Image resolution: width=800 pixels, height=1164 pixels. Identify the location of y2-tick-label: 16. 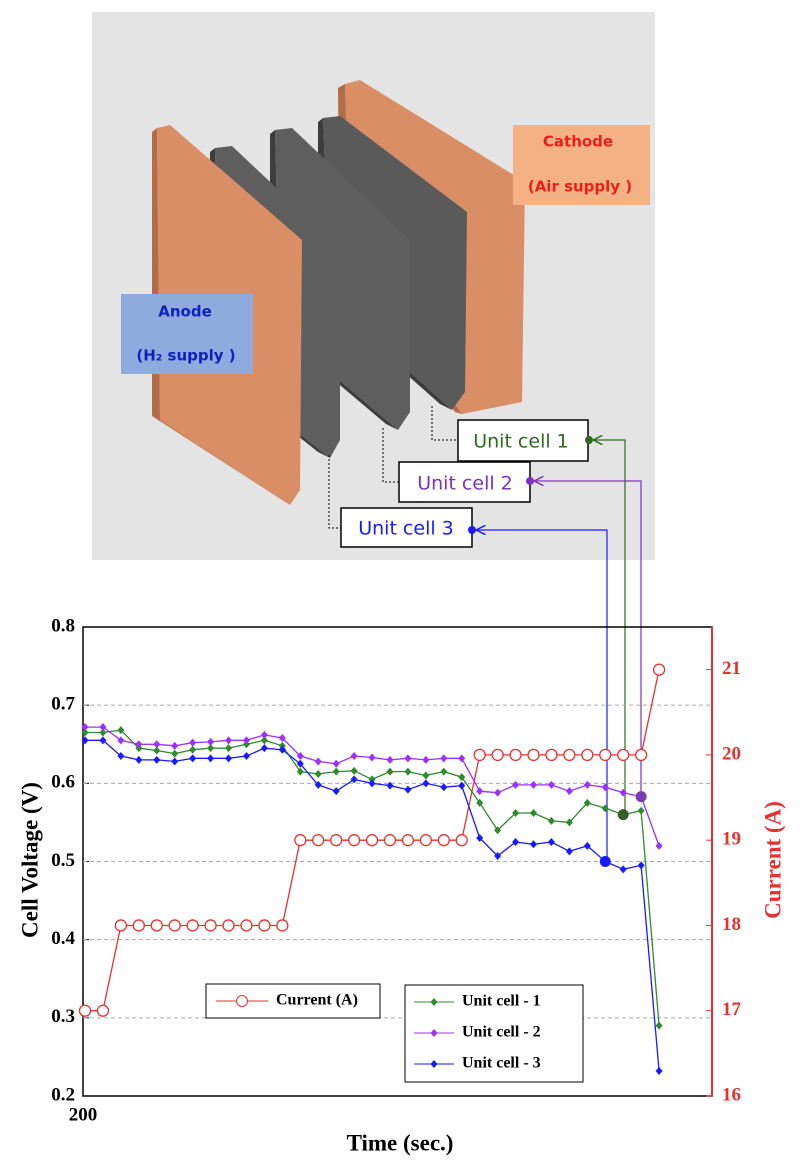
(731, 1094).